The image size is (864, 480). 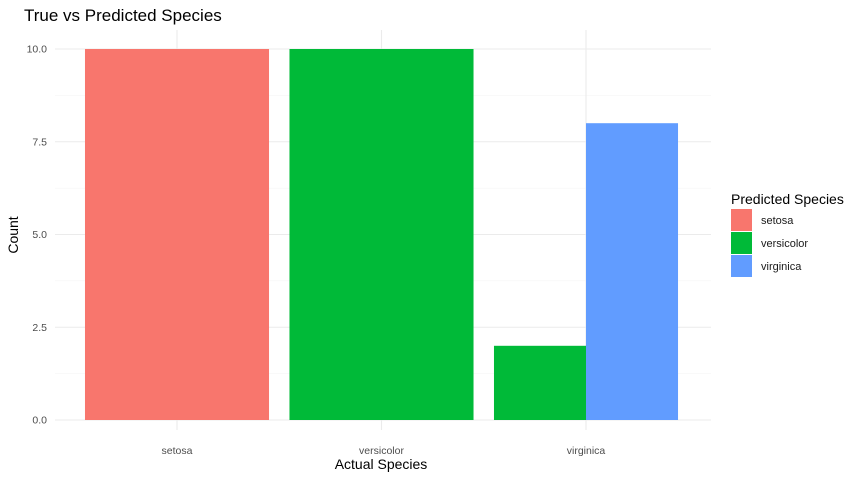 I want to click on y-tick-label: 0.0, so click(x=39, y=421).